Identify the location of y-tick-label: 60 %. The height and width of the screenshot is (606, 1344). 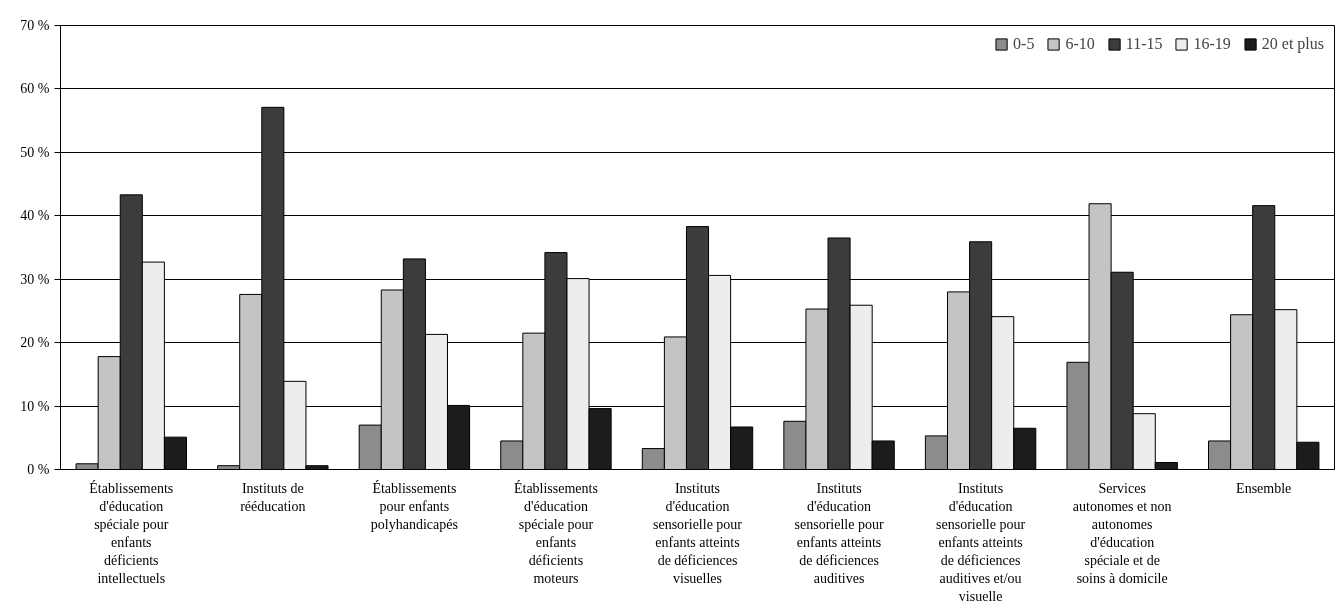
(35, 89).